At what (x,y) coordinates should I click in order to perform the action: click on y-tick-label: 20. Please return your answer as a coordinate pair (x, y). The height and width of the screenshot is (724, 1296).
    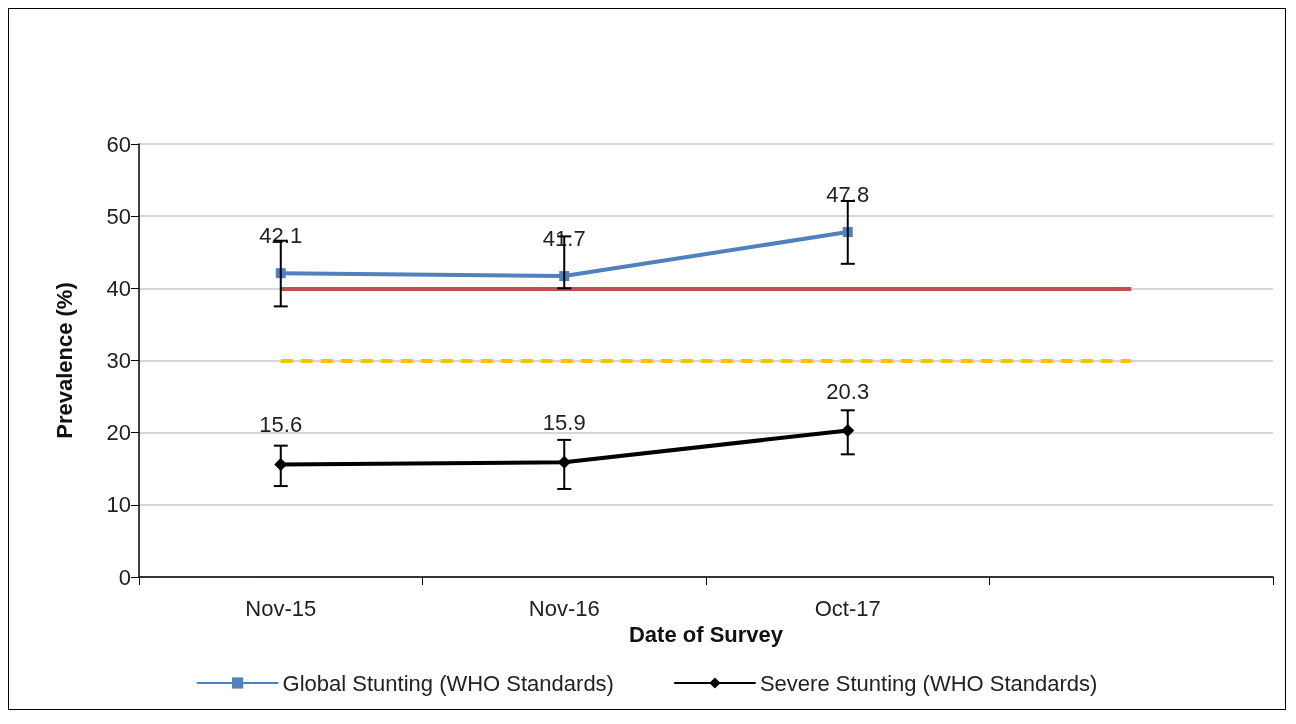
    Looking at the image, I should click on (118, 433).